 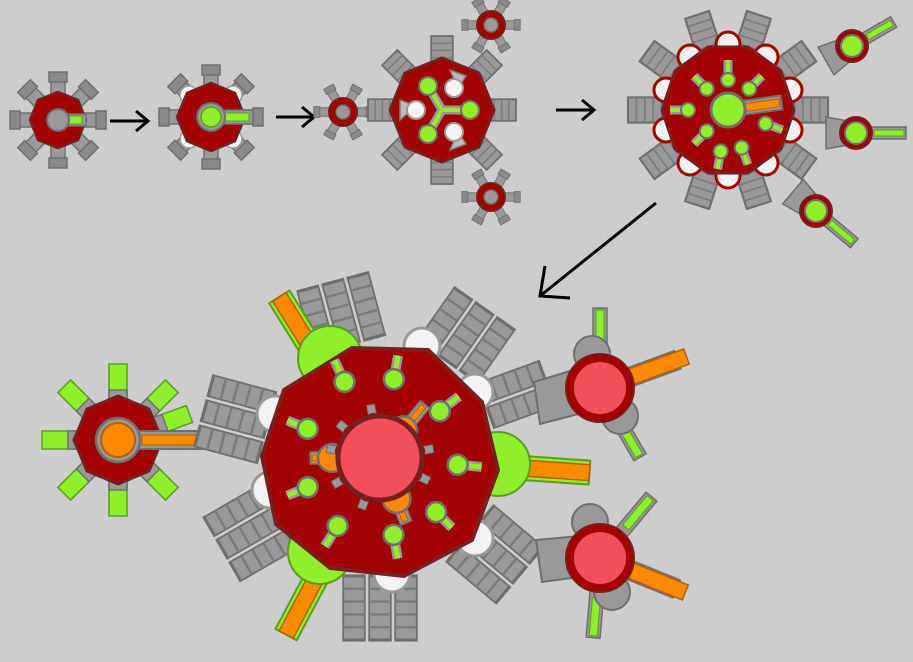 I want to click on stage-3-minion-top, so click(x=491, y=27).